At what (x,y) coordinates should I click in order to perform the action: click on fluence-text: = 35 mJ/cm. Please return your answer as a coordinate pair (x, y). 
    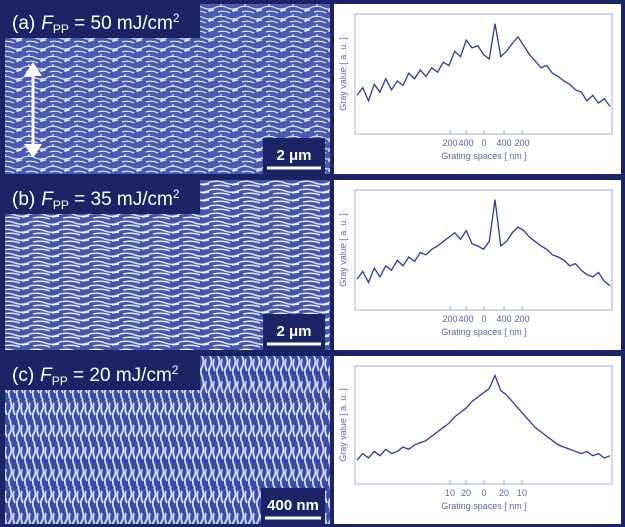
    Looking at the image, I should click on (121, 199).